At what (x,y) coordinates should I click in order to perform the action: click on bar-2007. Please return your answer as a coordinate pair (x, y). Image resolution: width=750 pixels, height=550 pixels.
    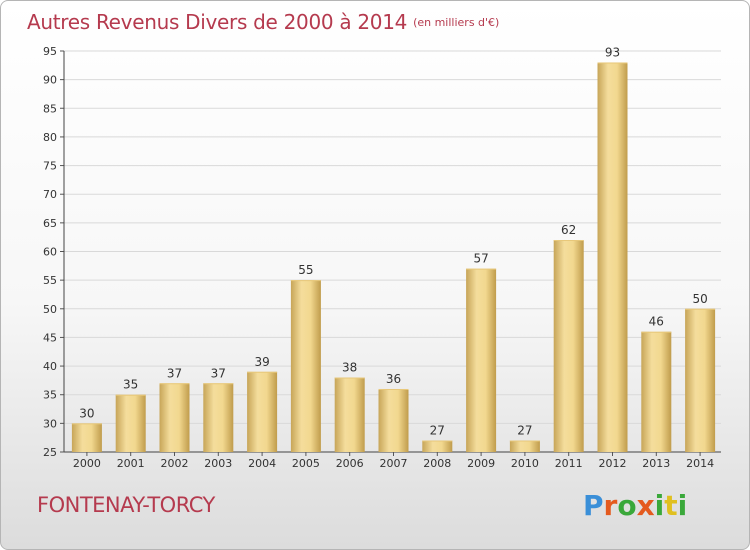
    Looking at the image, I should click on (393, 420).